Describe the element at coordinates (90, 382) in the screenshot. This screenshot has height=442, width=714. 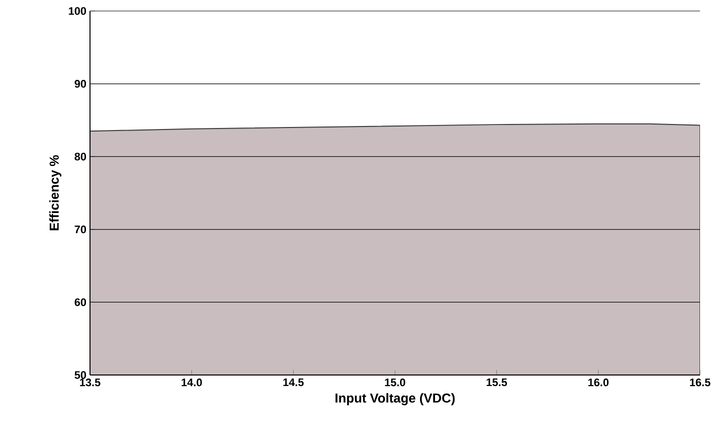
I see `x-tick-label: 13.5` at that location.